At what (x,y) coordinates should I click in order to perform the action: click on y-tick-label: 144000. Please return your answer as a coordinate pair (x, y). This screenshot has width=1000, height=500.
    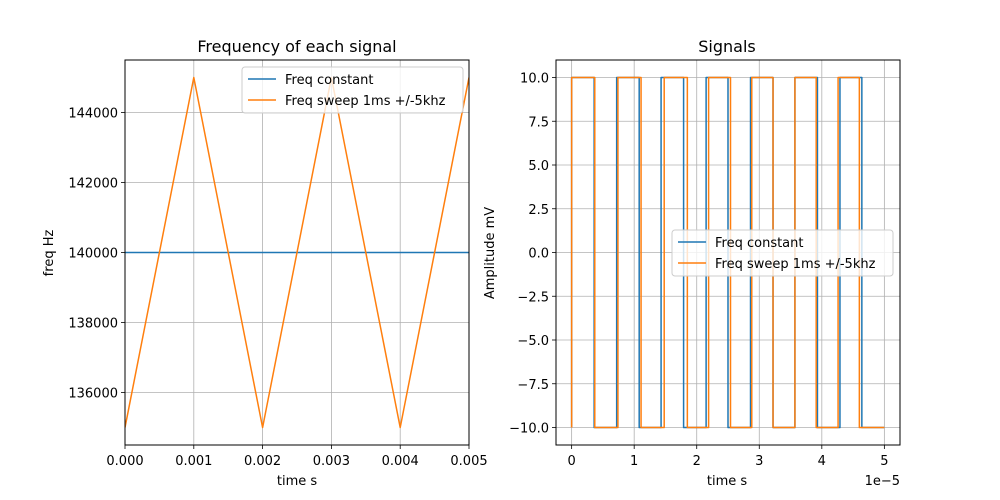
    Looking at the image, I should click on (93, 114).